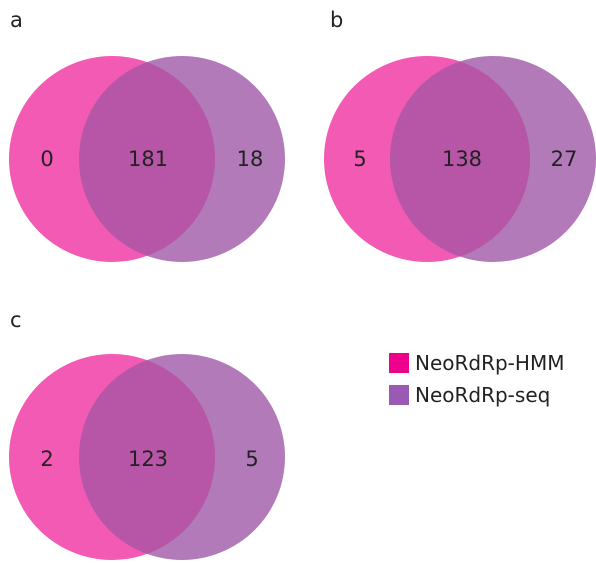  What do you see at coordinates (564, 159) in the screenshot?
I see `seq-only-count-b: 27` at bounding box center [564, 159].